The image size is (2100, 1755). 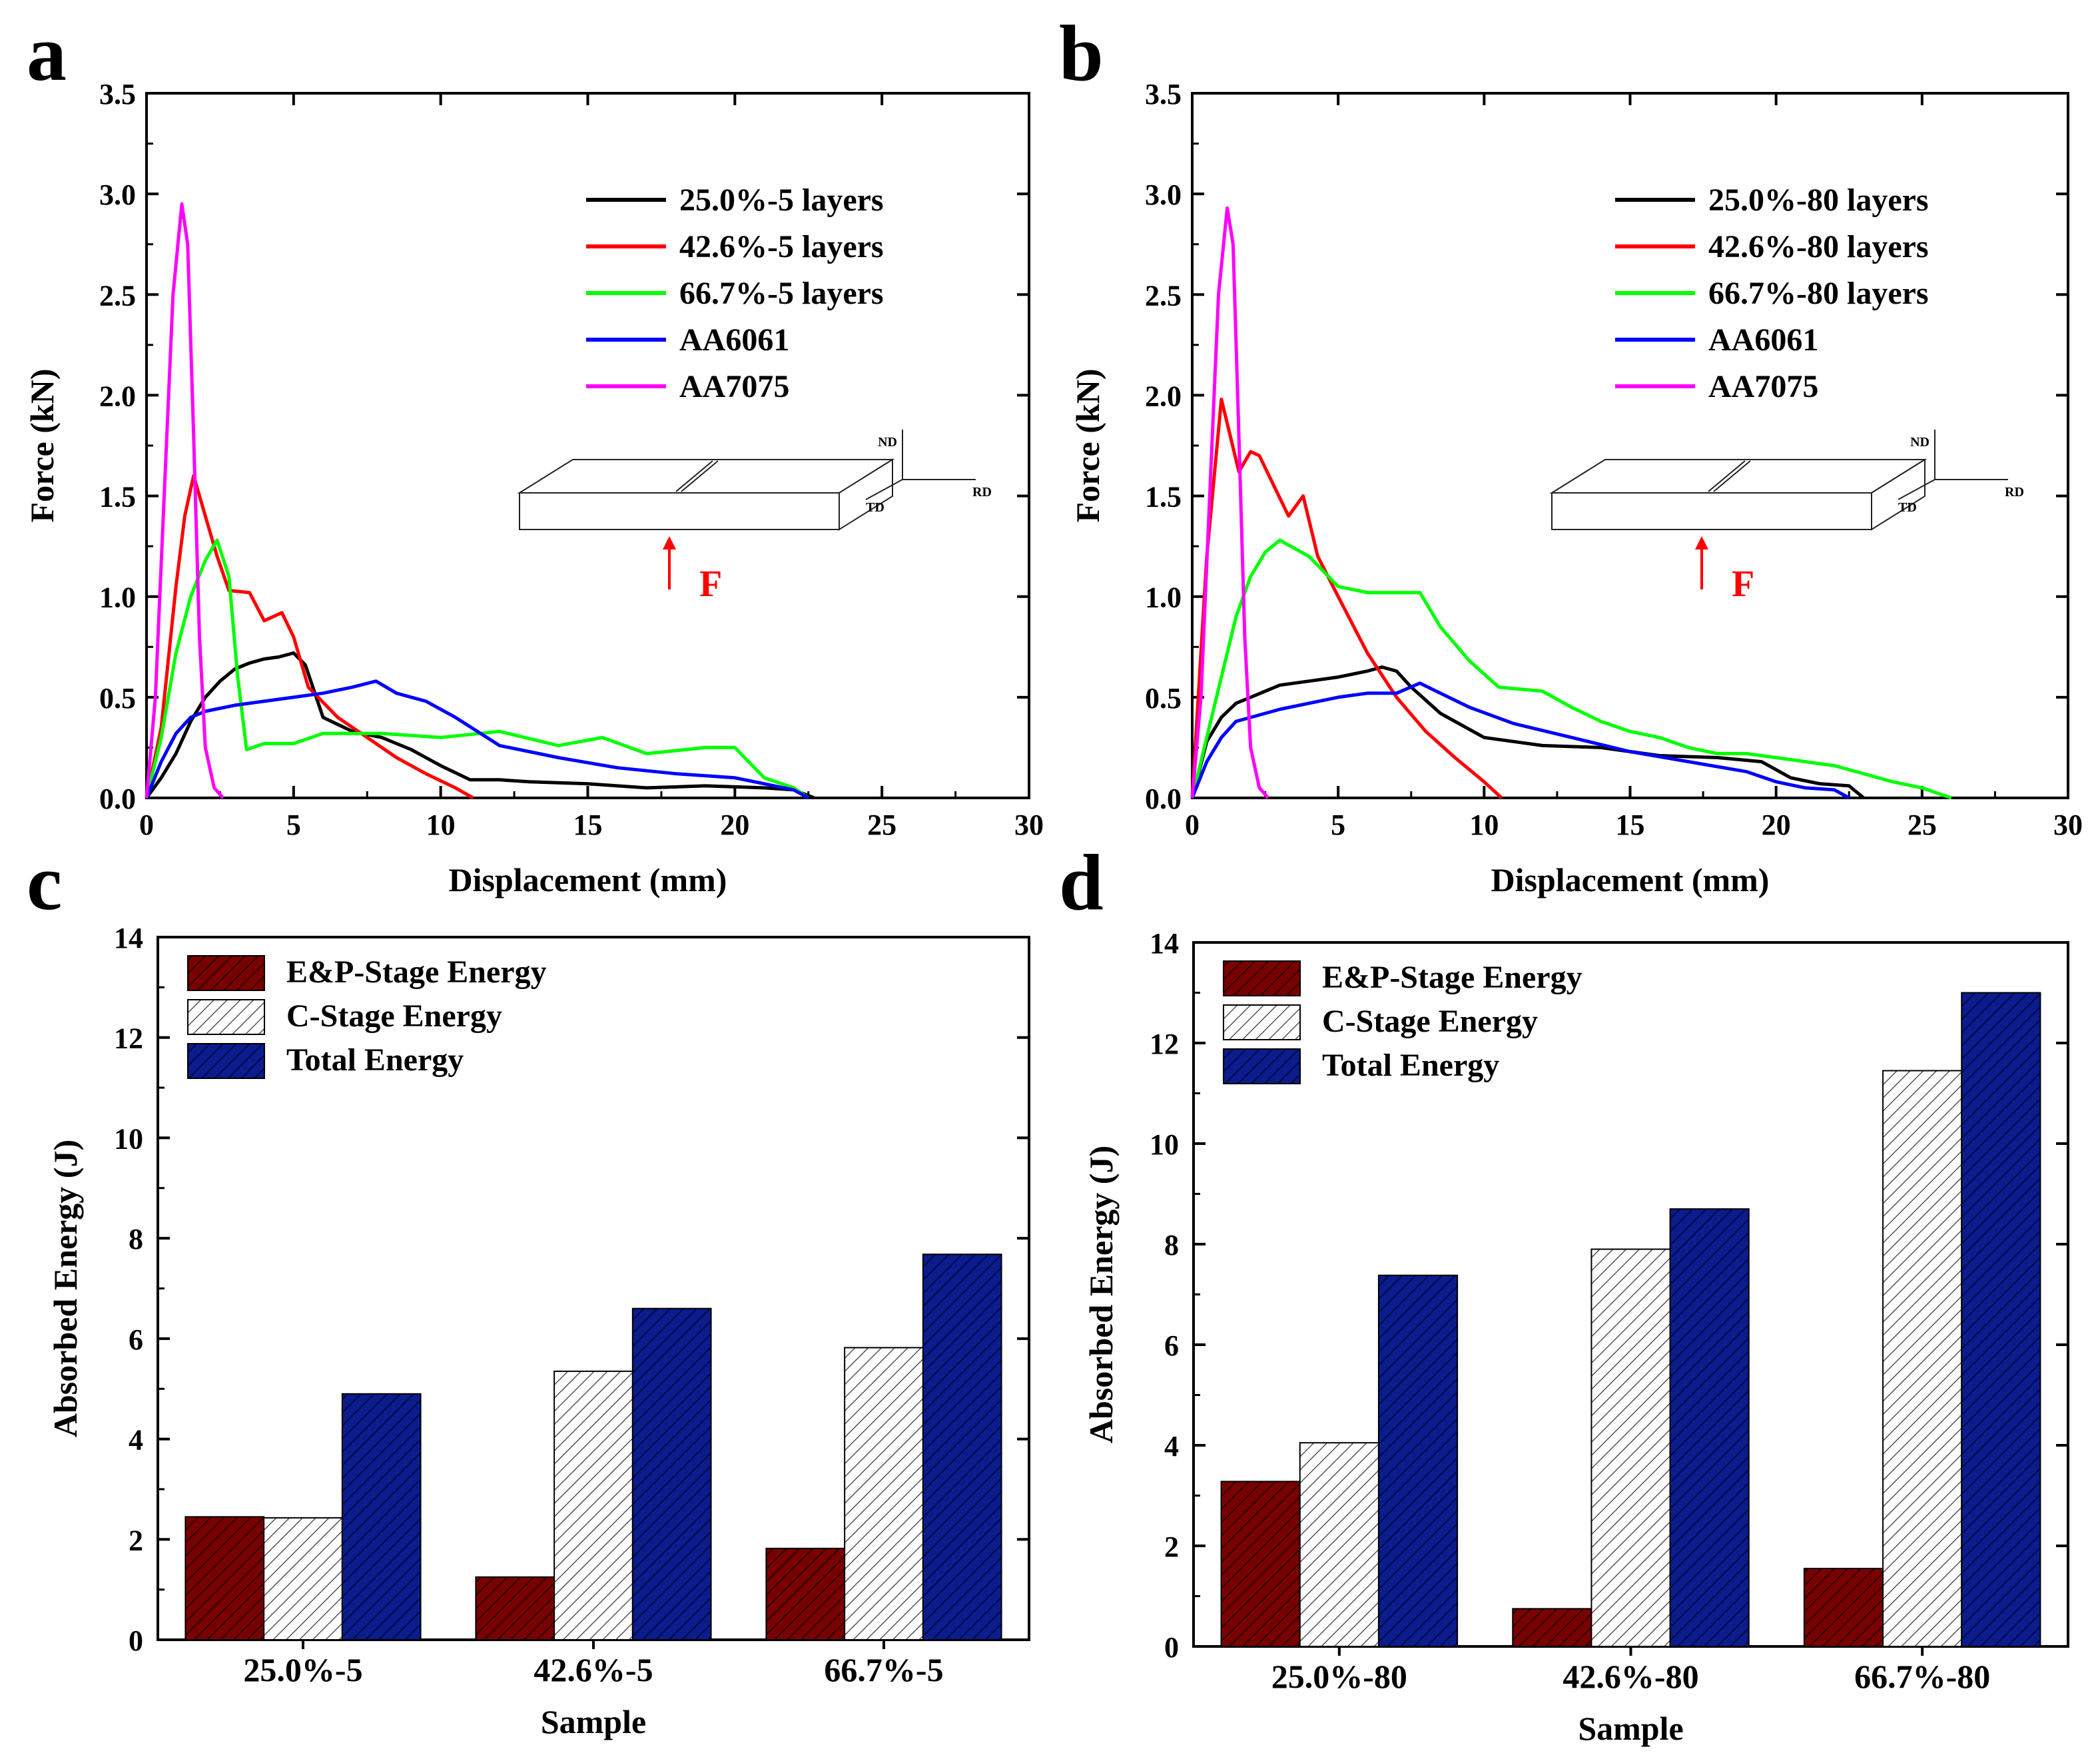 I want to click on x-tick-label: 0, so click(x=1192, y=825).